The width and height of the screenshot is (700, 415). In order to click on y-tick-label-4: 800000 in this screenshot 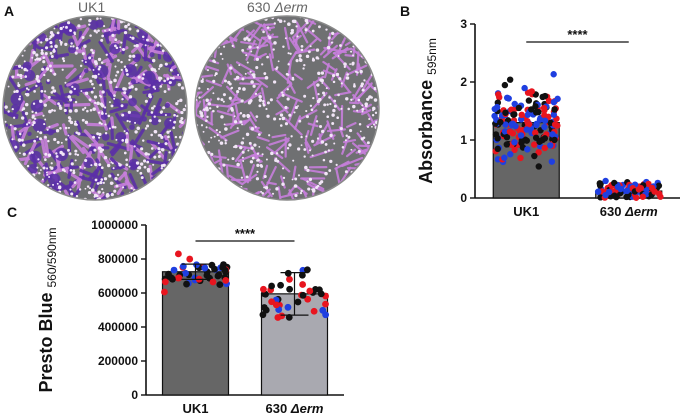, I will do `click(118, 259)`.